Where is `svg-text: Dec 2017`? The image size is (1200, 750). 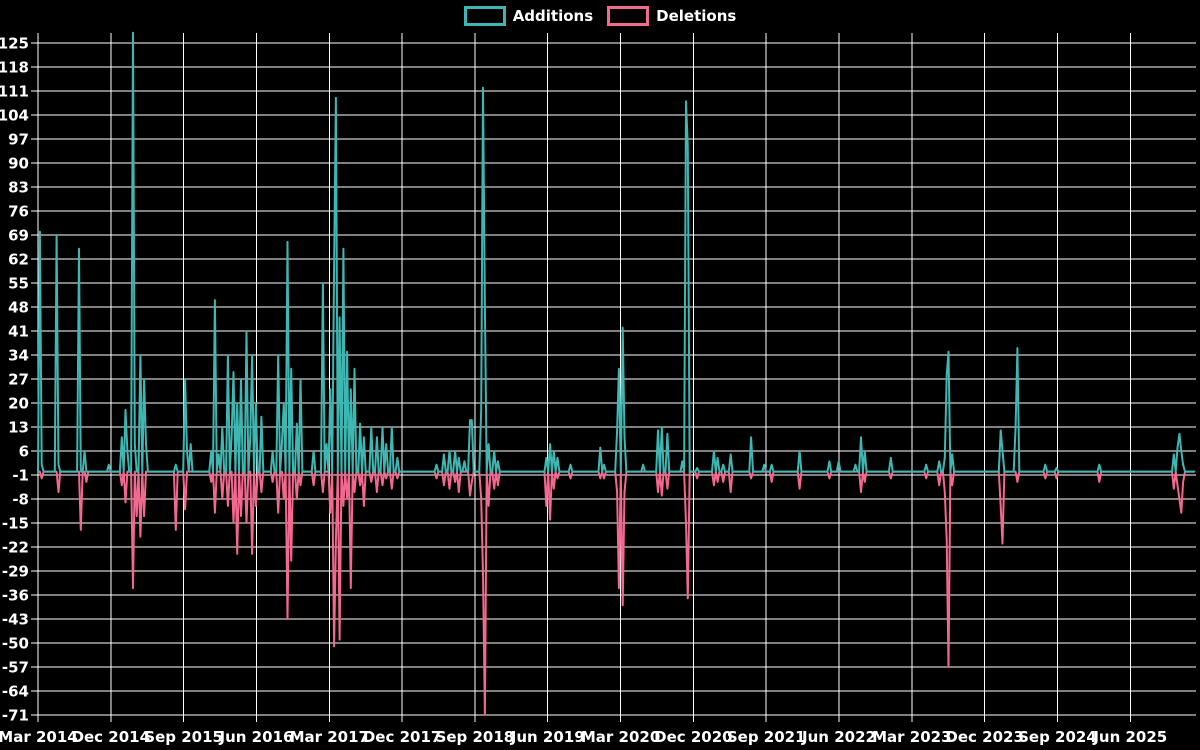
svg-text: Dec 2017 is located at coordinates (402, 737).